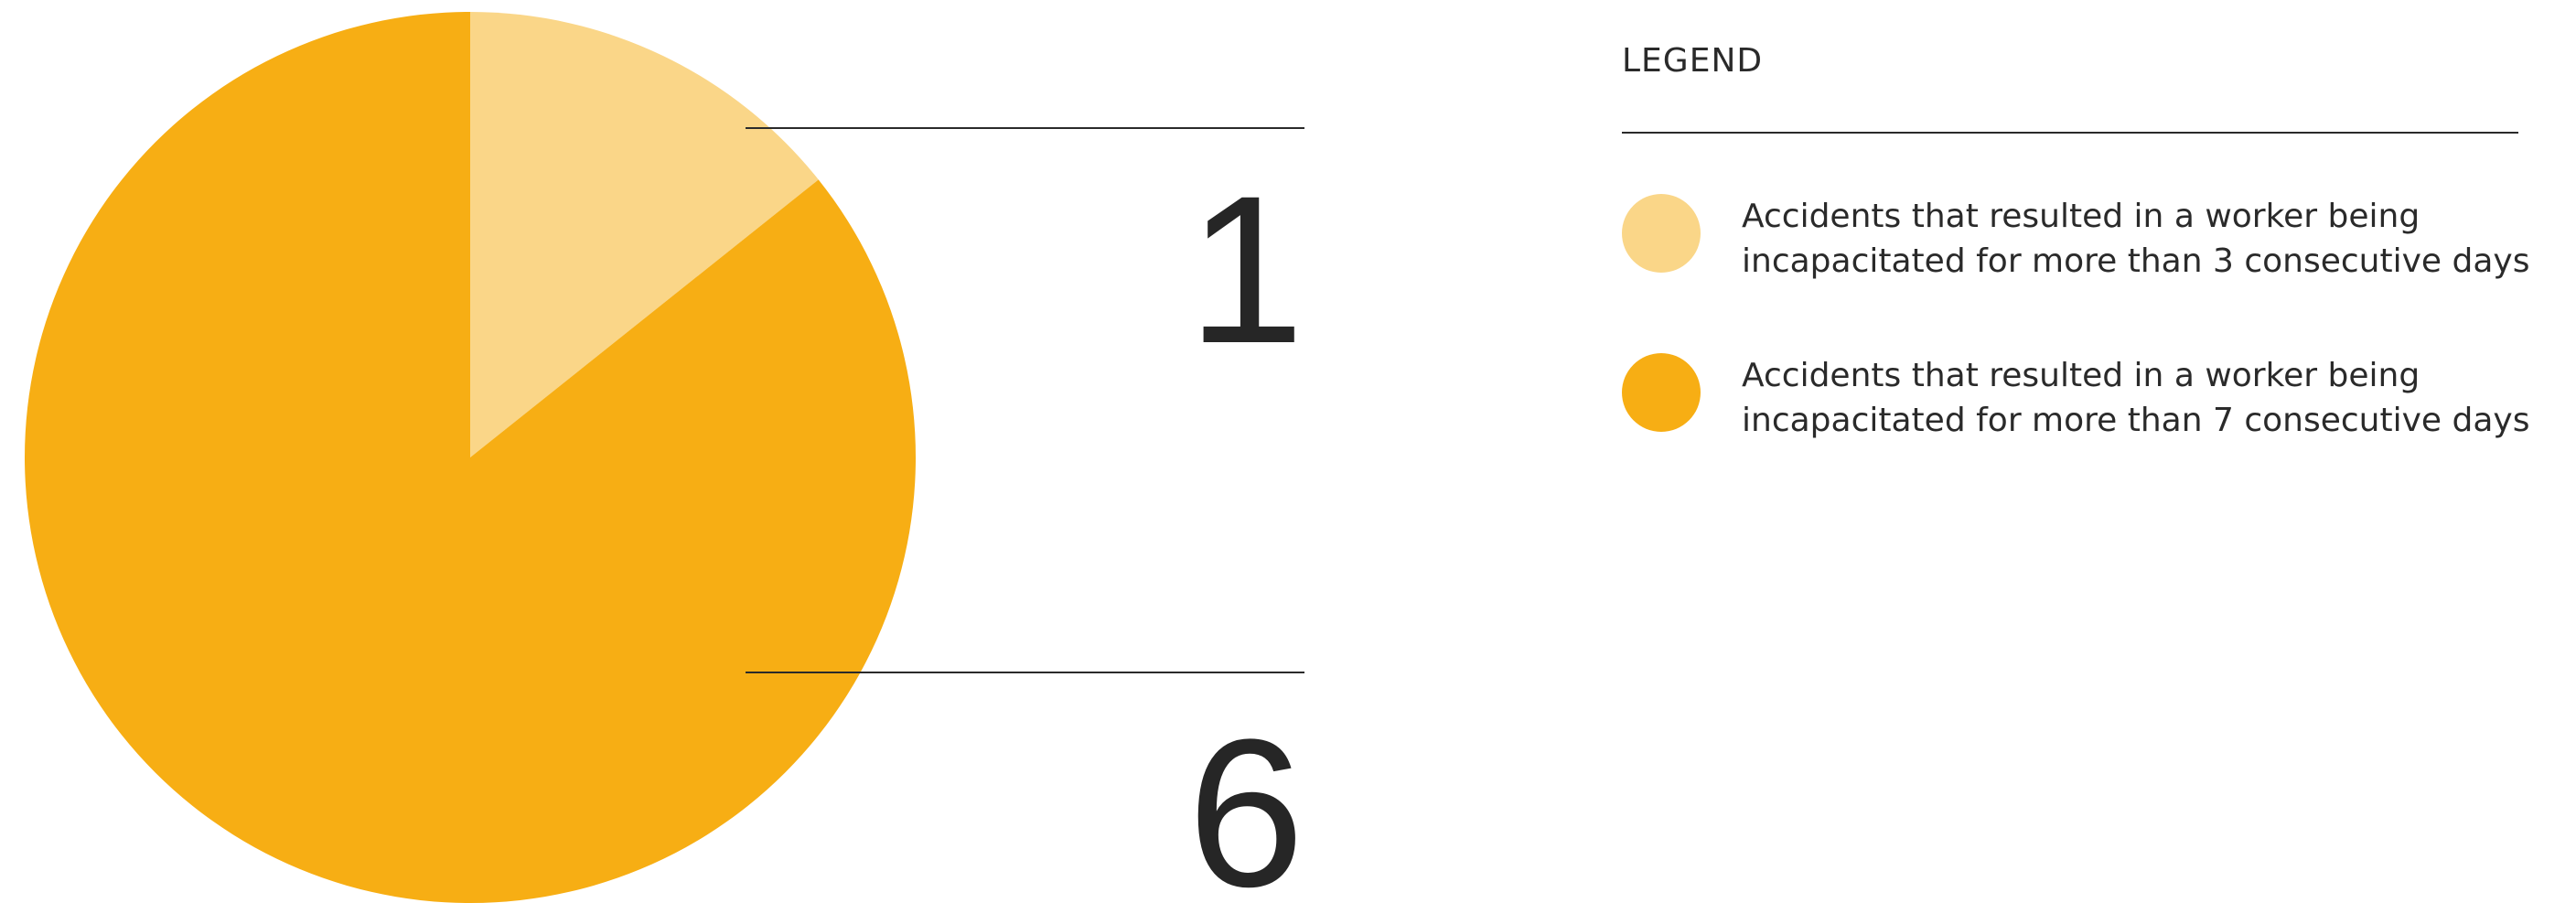 This screenshot has height=903, width=2576. Describe the element at coordinates (1693, 61) in the screenshot. I see `legend-title: LEGEND` at that location.